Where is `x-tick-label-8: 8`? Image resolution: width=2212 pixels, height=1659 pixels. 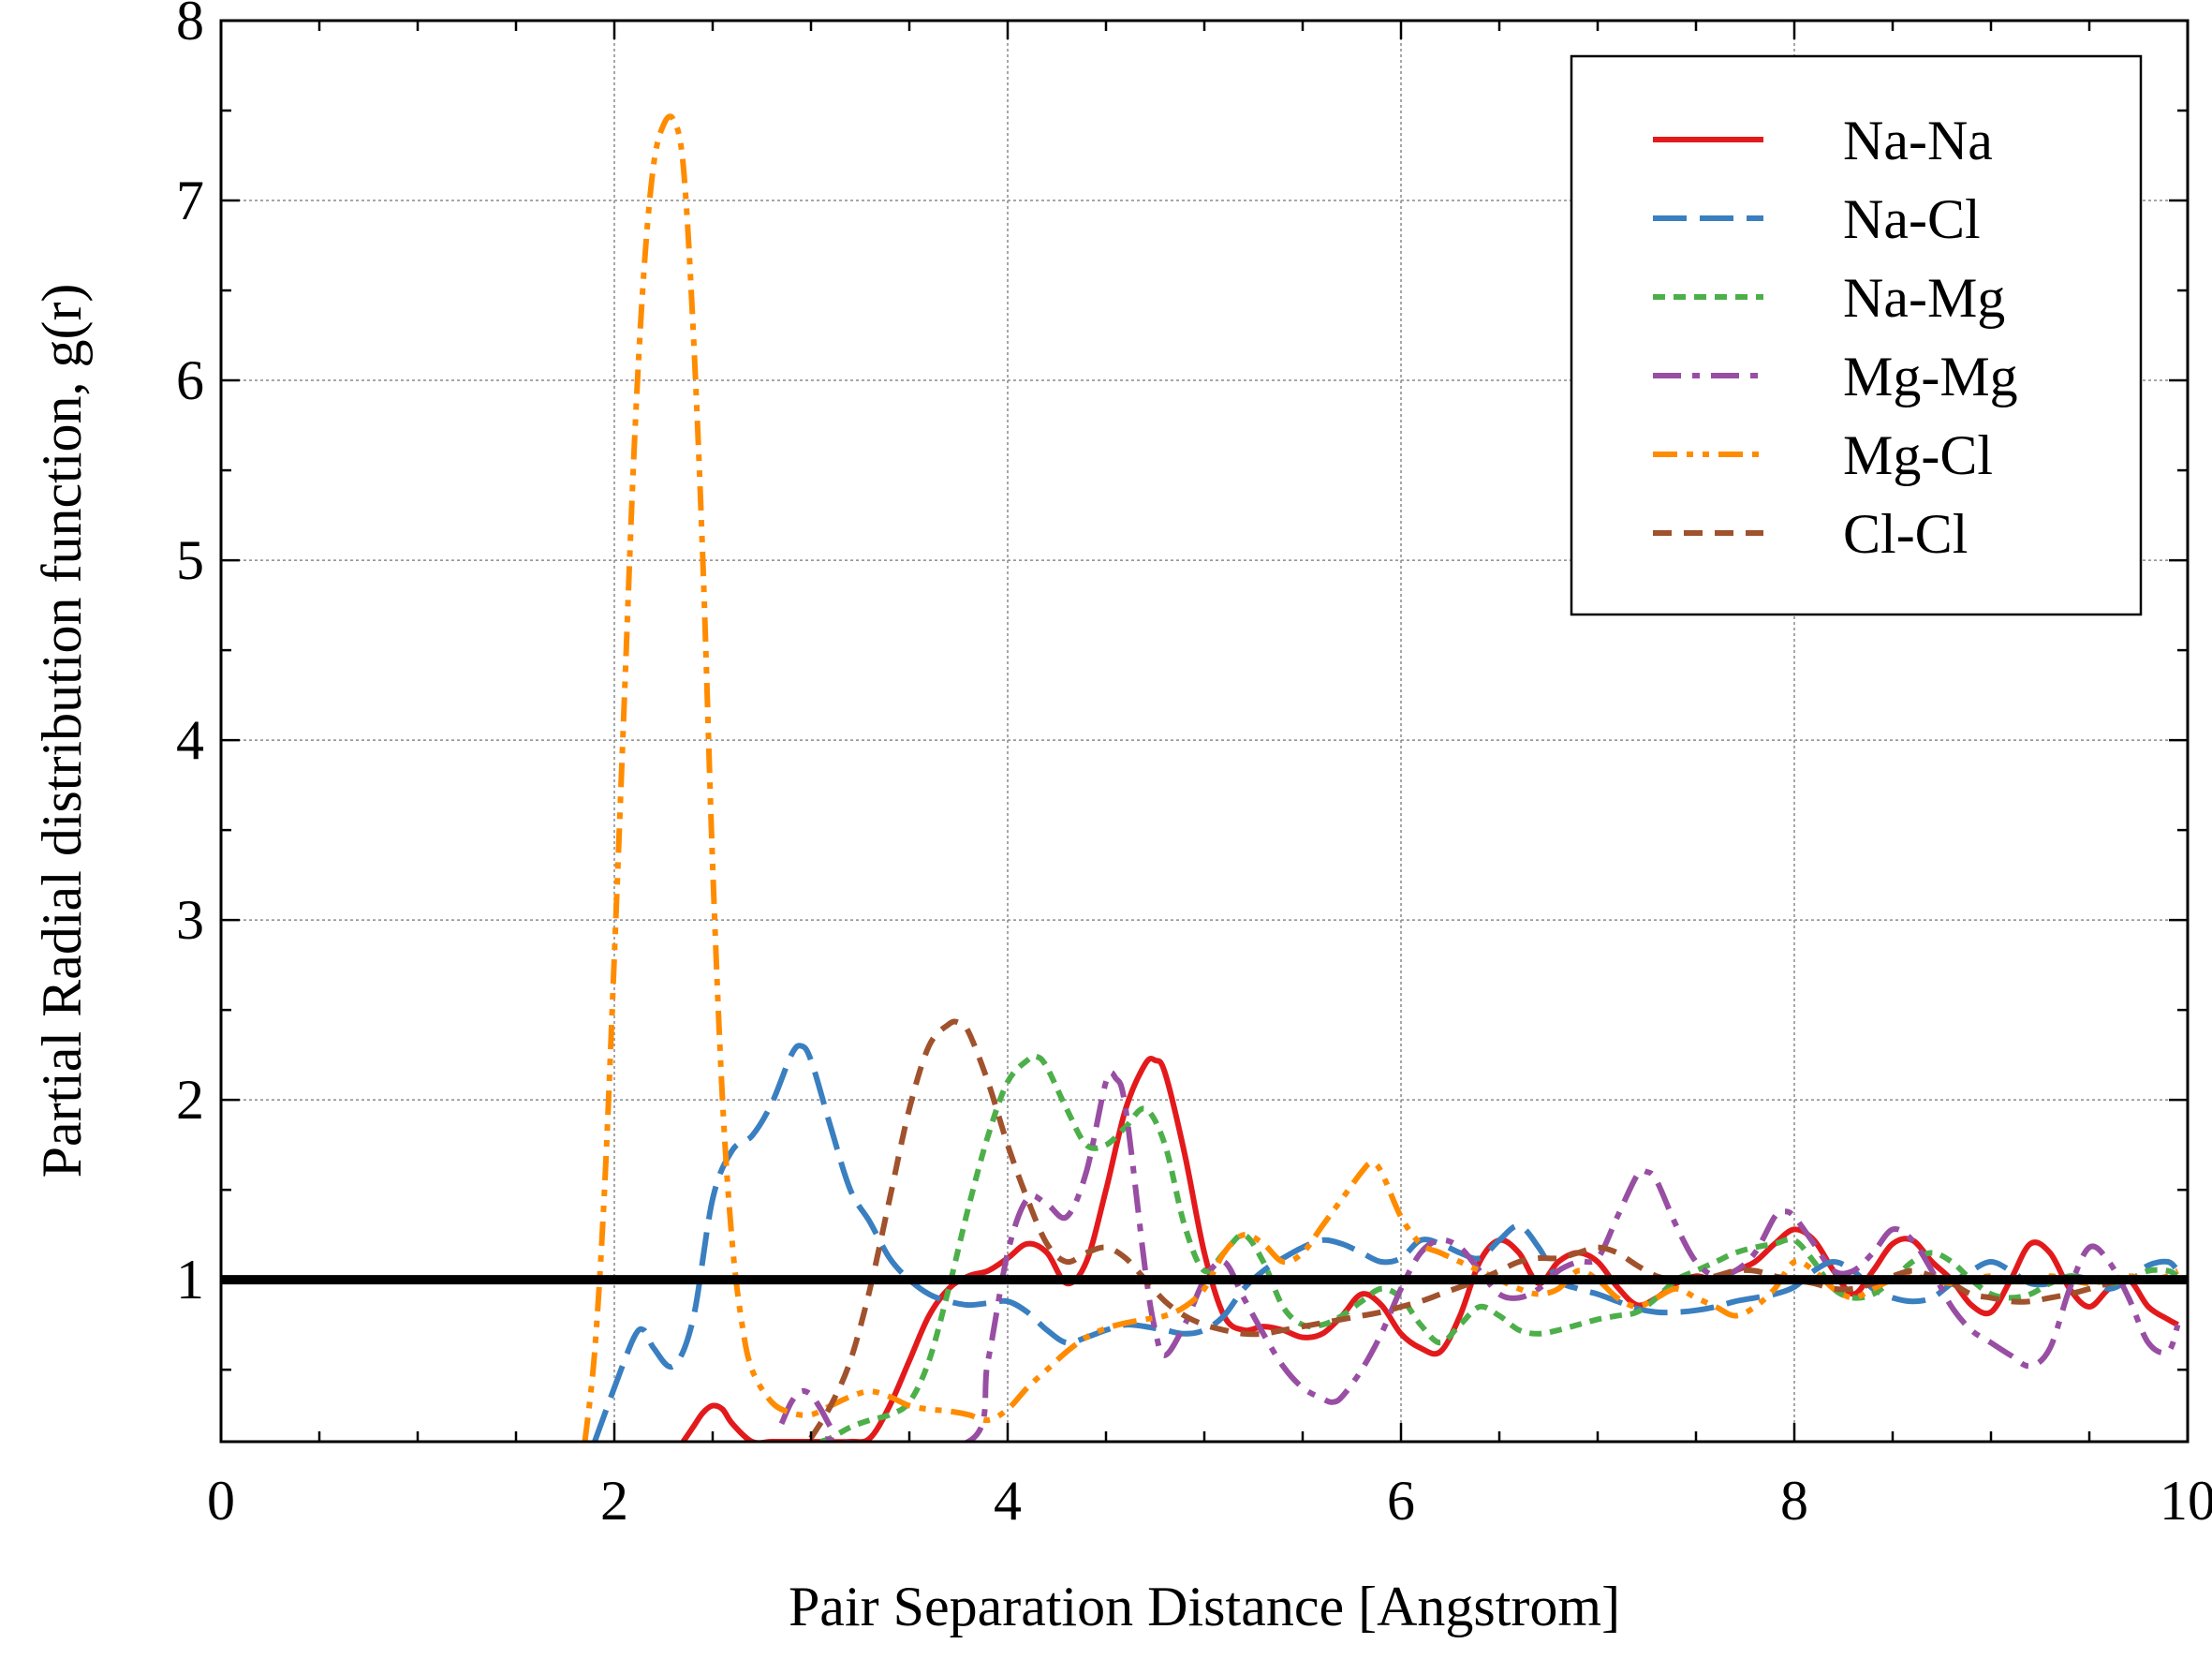 x-tick-label-8: 8 is located at coordinates (1794, 1501).